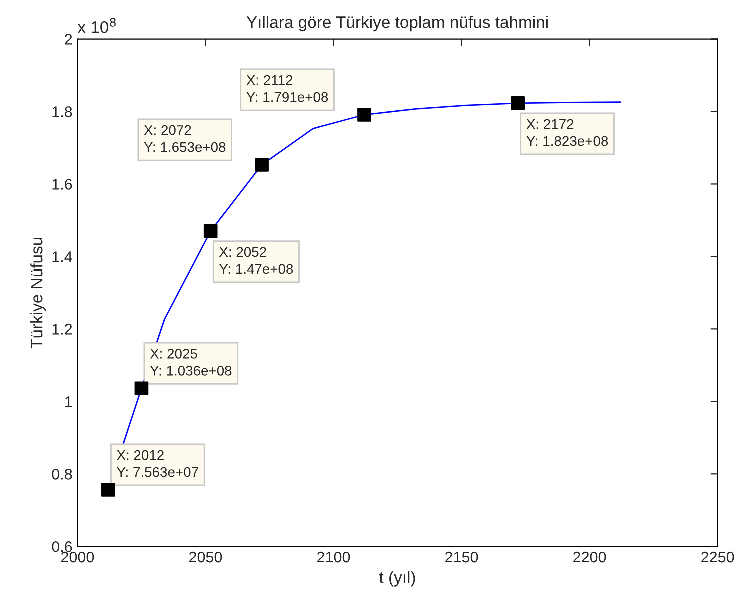  What do you see at coordinates (62, 112) in the screenshot?
I see `y-tick-label: 1.8` at bounding box center [62, 112].